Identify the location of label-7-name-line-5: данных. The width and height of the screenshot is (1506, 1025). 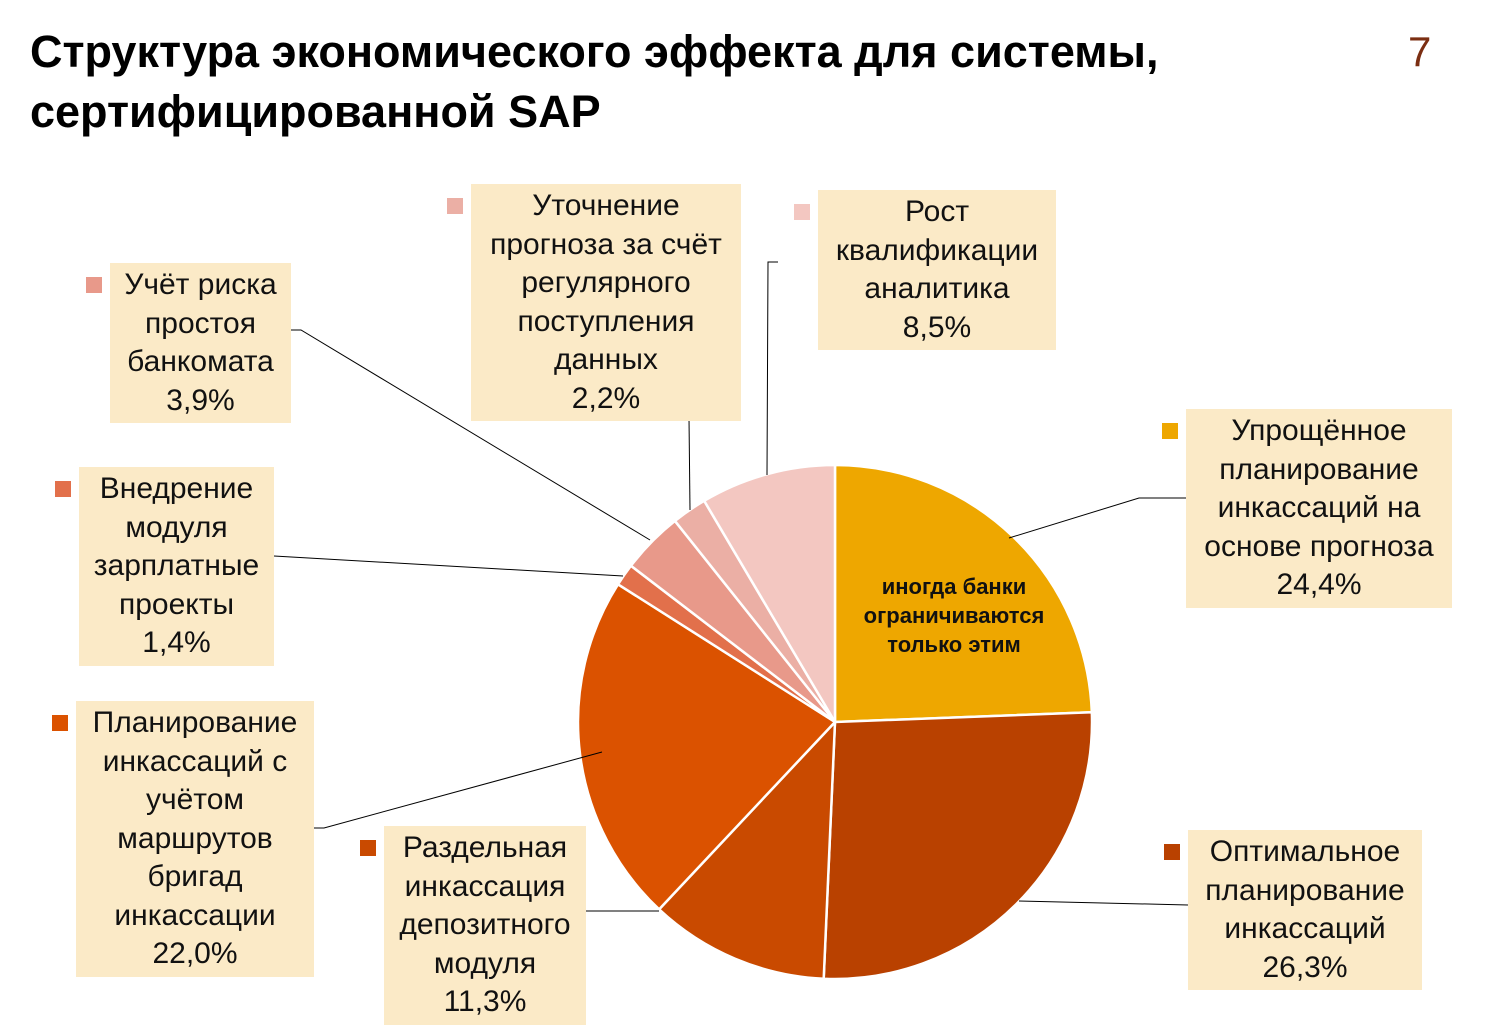
(606, 359).